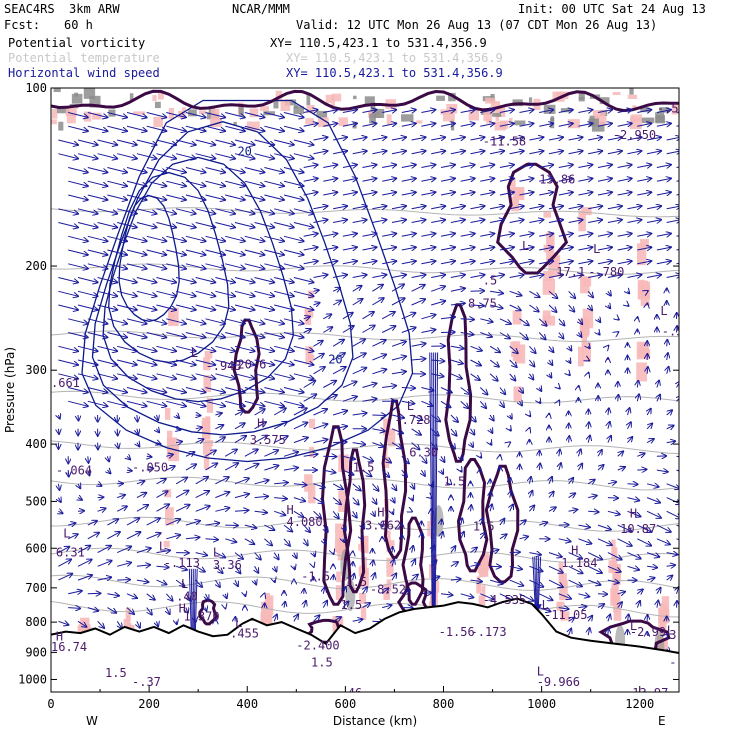 Image resolution: width=740 pixels, height=740 pixels. I want to click on x-tick-label: 600, so click(346, 704).